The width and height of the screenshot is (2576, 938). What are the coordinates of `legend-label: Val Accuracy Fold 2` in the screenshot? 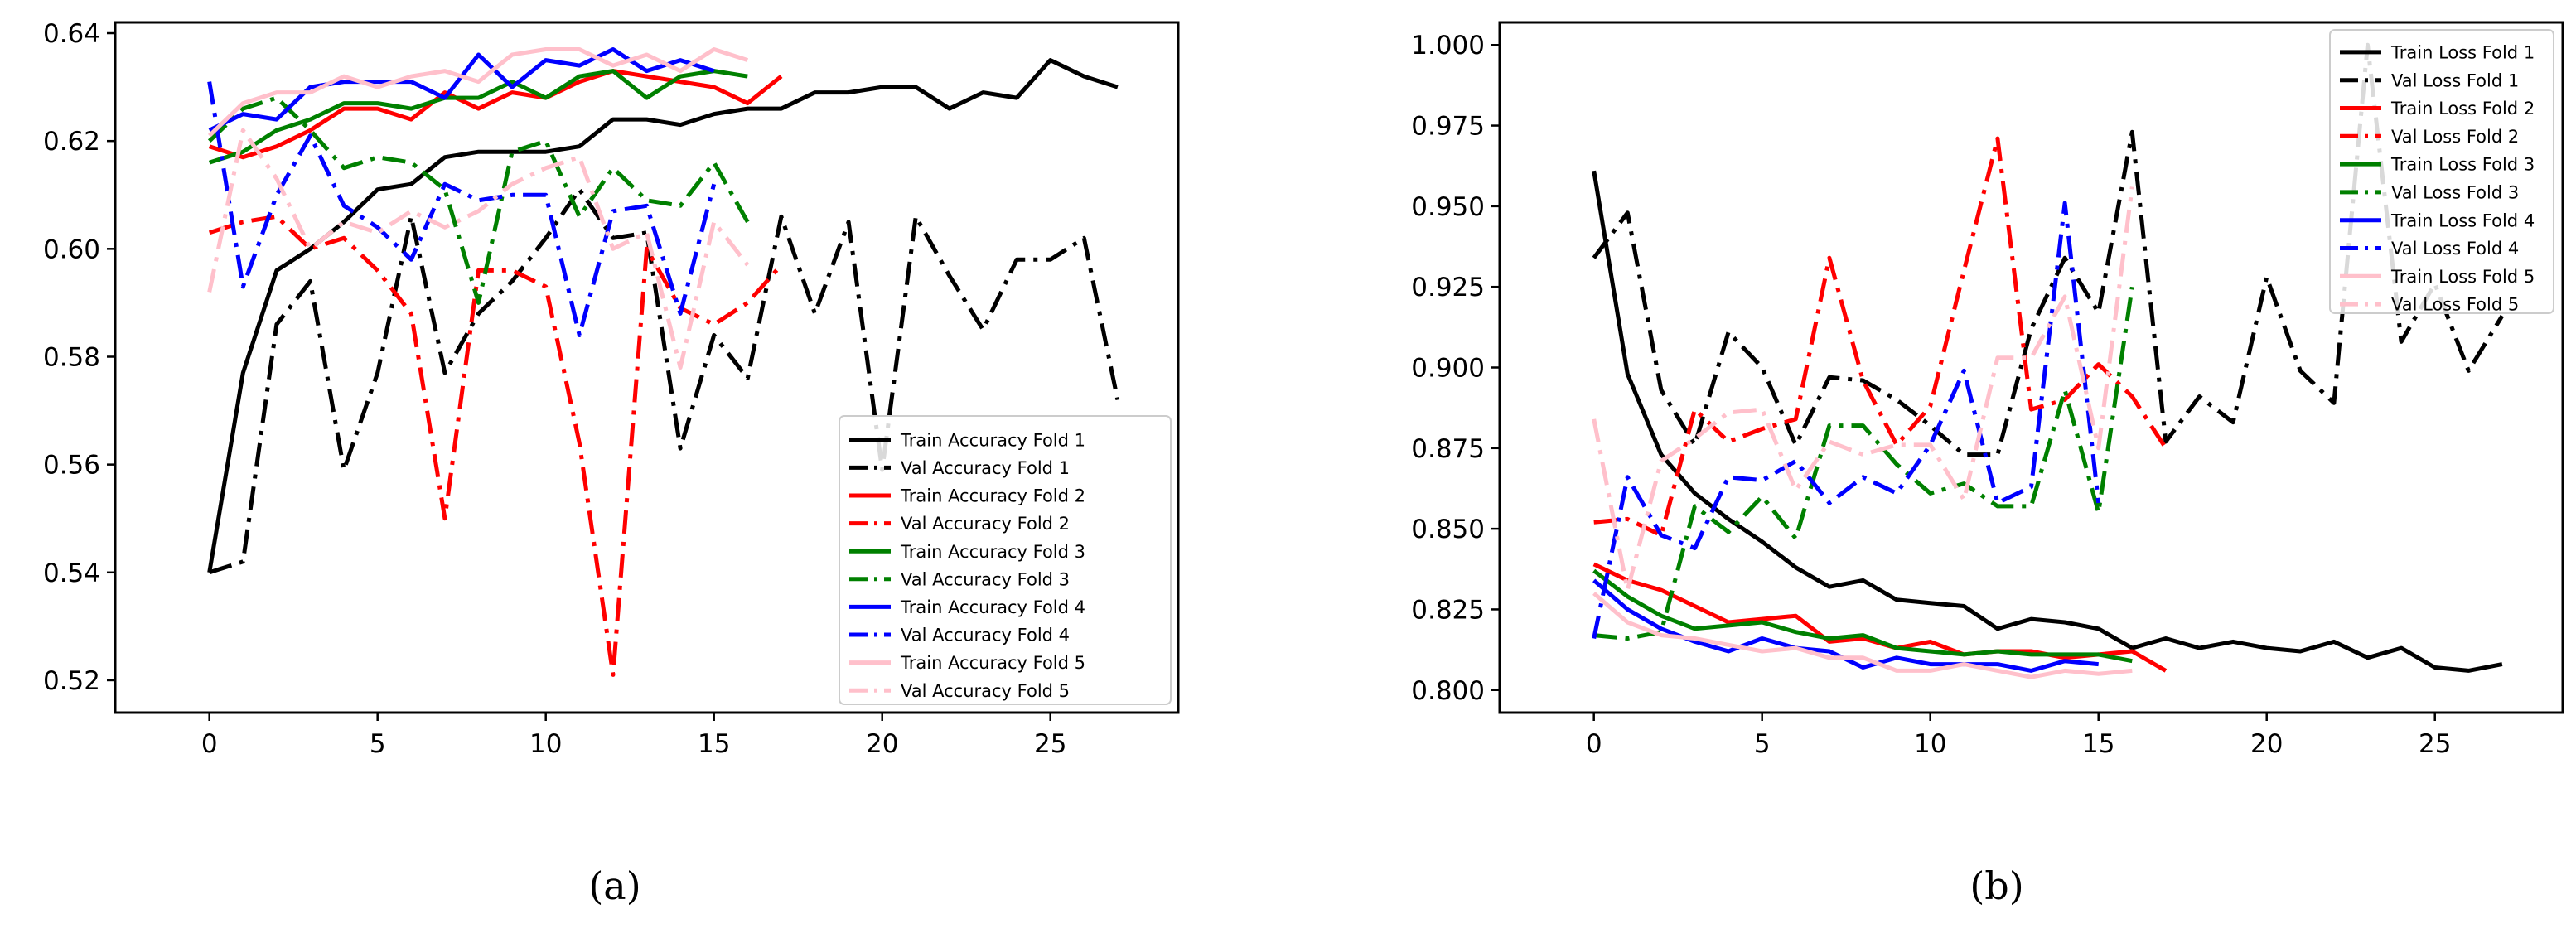 It's located at (985, 524).